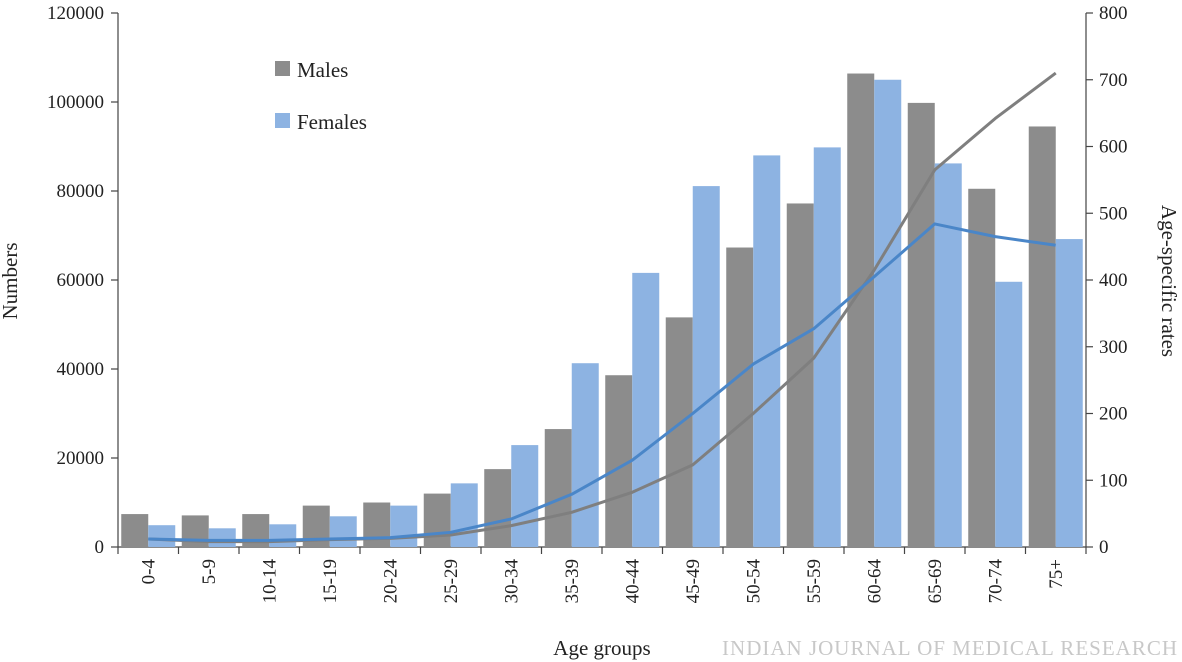  Describe the element at coordinates (75, 102) in the screenshot. I see `y-tick-label: 100000` at that location.